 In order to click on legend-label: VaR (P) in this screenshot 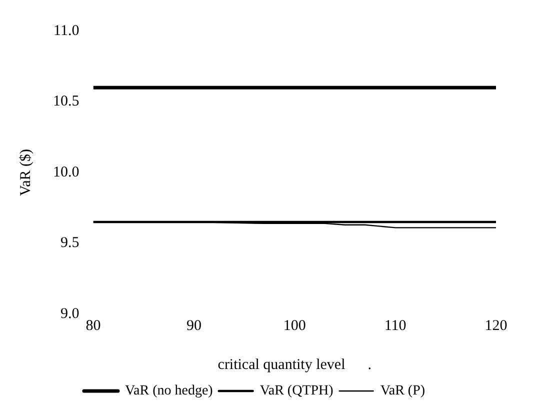, I will do `click(403, 391)`.